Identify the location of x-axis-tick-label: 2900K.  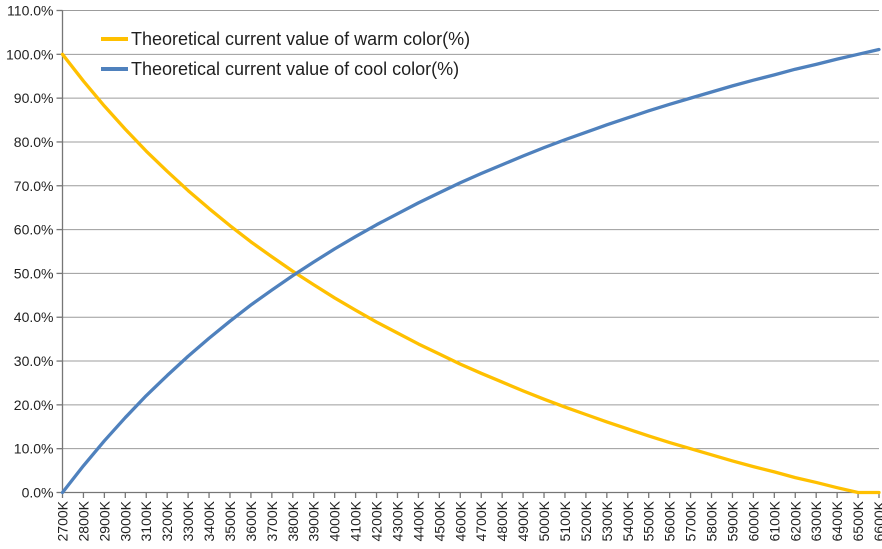
(104, 520).